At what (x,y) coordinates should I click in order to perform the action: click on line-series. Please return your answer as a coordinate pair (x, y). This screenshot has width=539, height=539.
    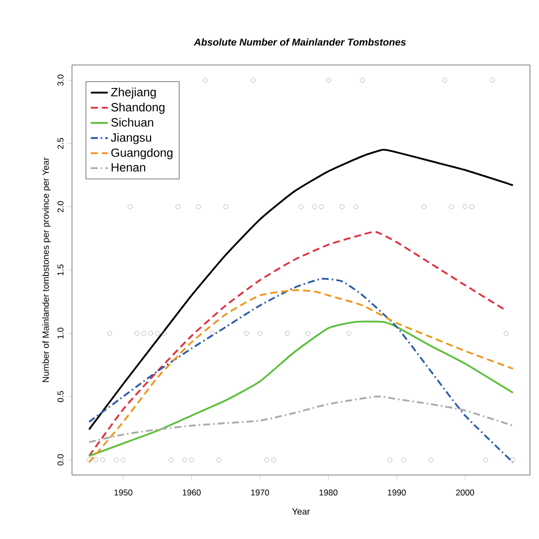
    Looking at the image, I should click on (301, 419).